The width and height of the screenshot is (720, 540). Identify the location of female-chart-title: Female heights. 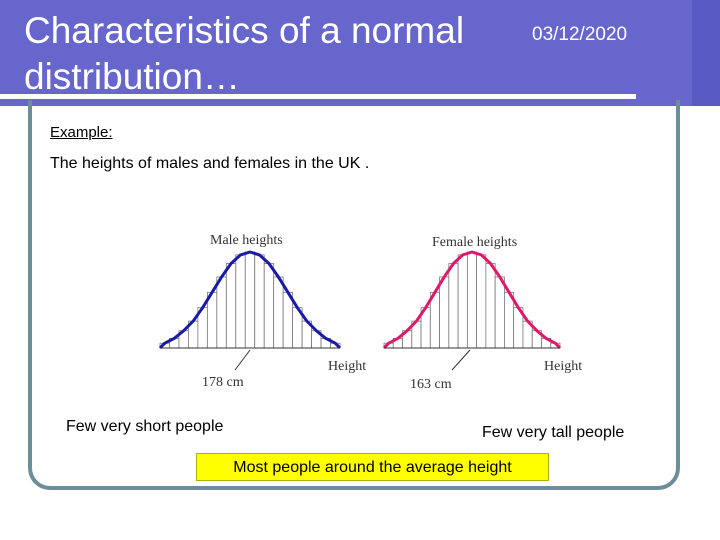
(474, 242).